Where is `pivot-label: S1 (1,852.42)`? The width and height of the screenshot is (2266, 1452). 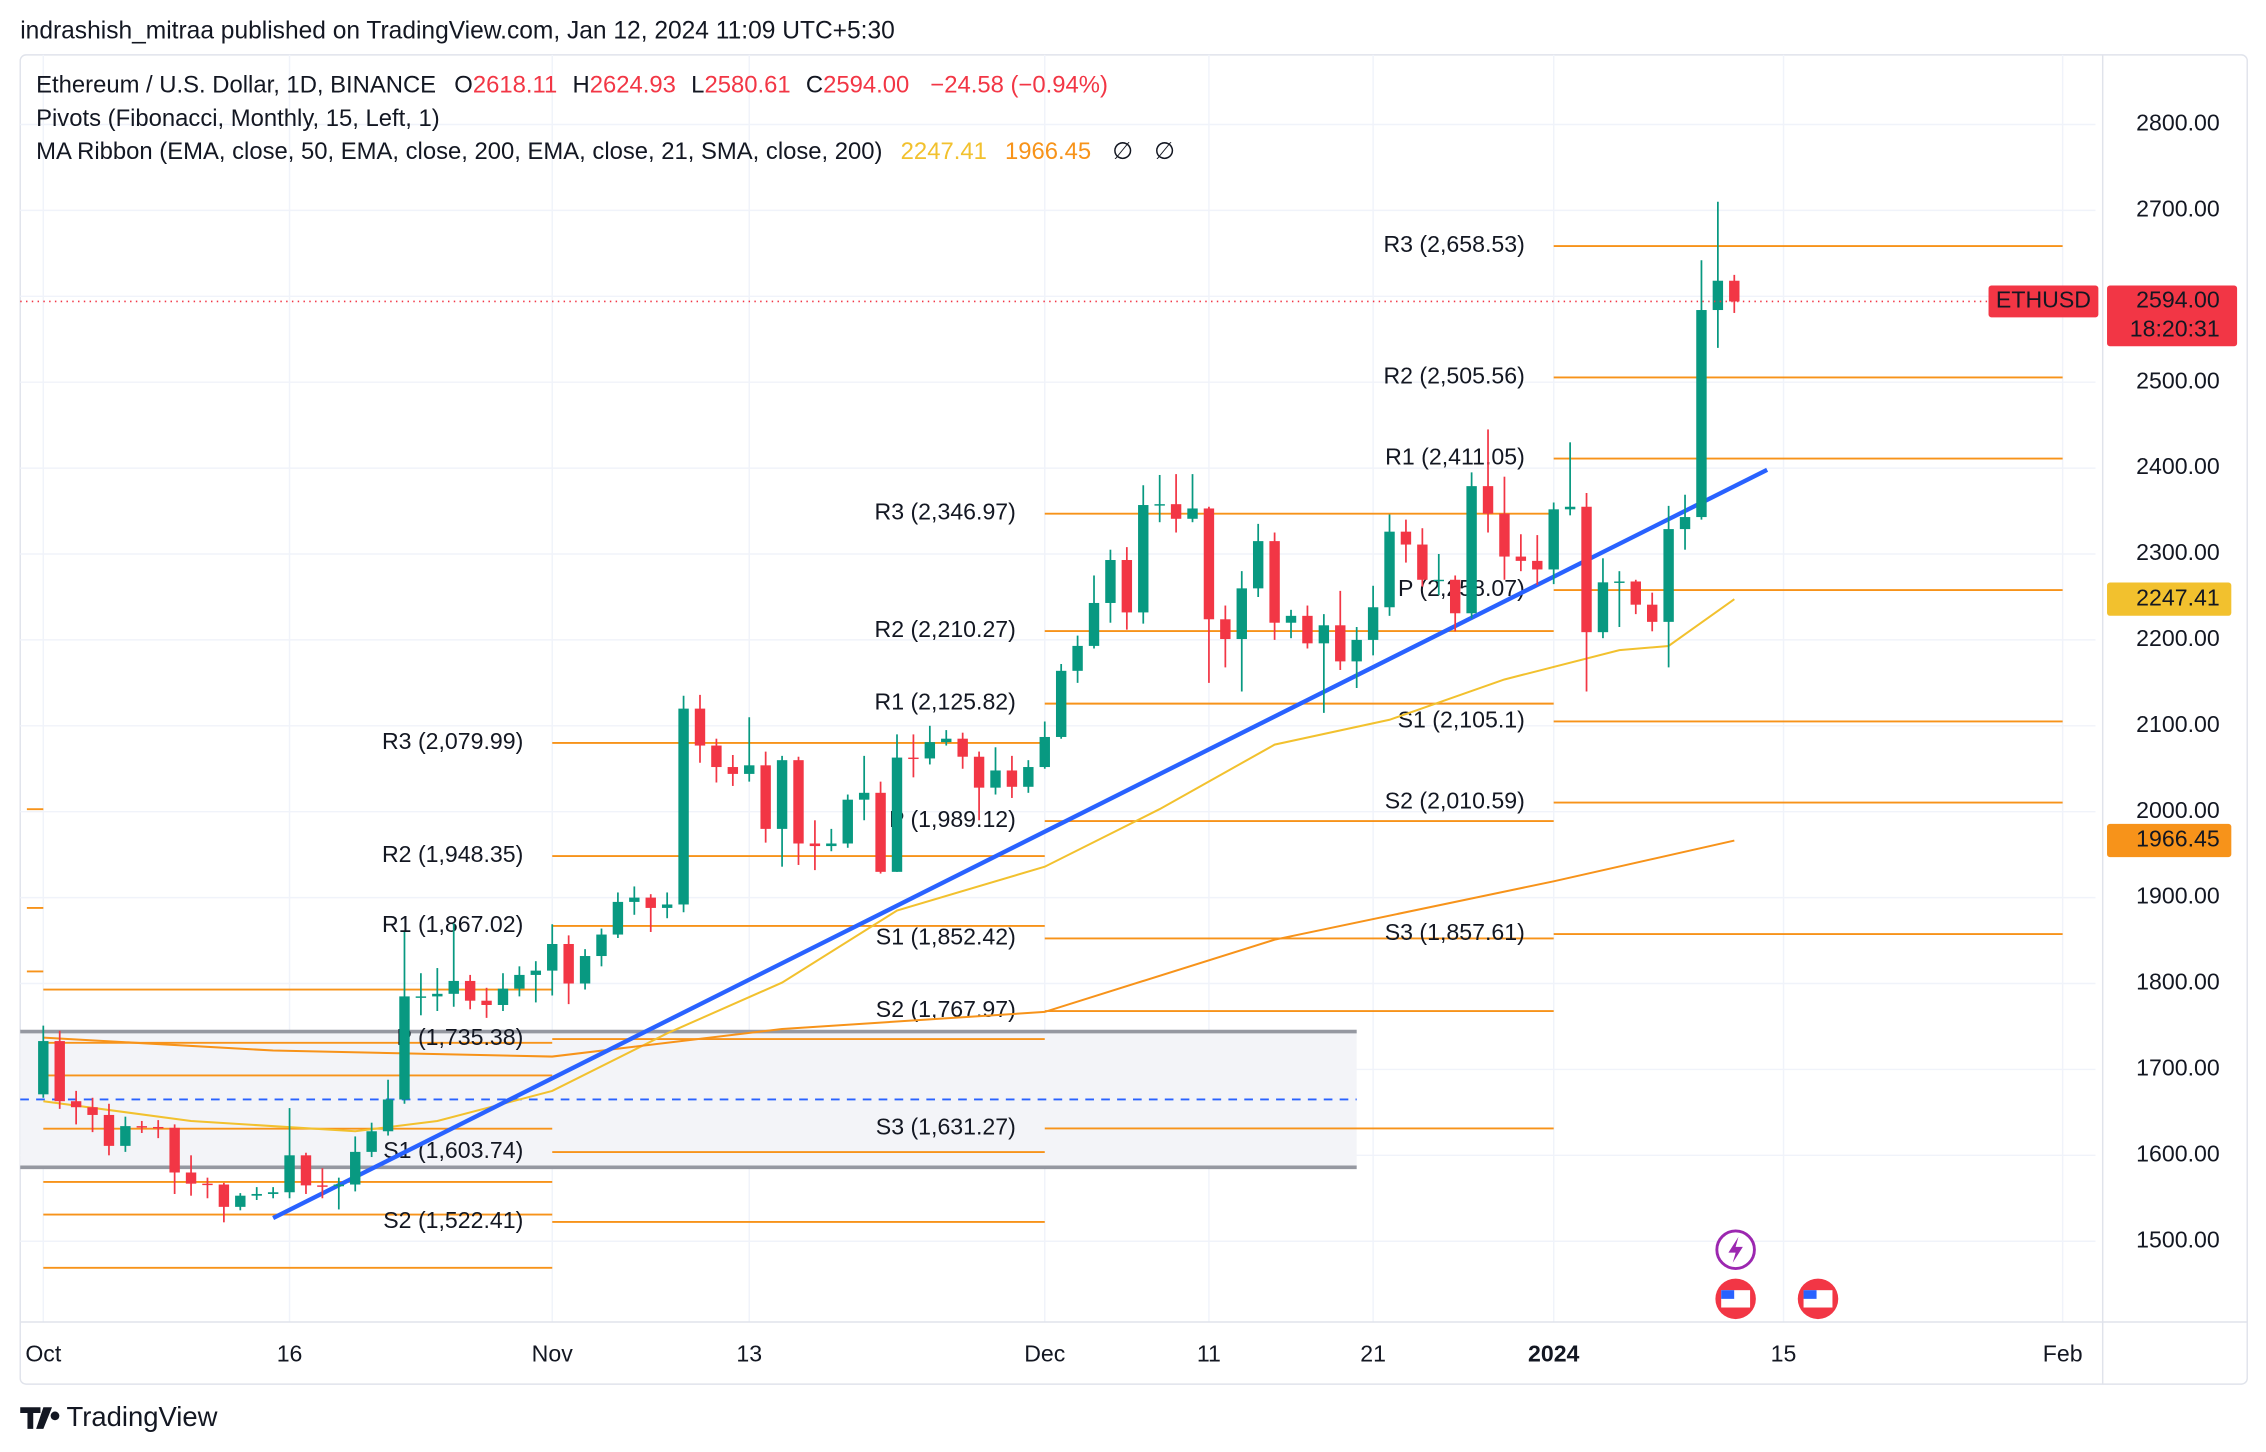 pivot-label: S1 (1,852.42) is located at coordinates (946, 937).